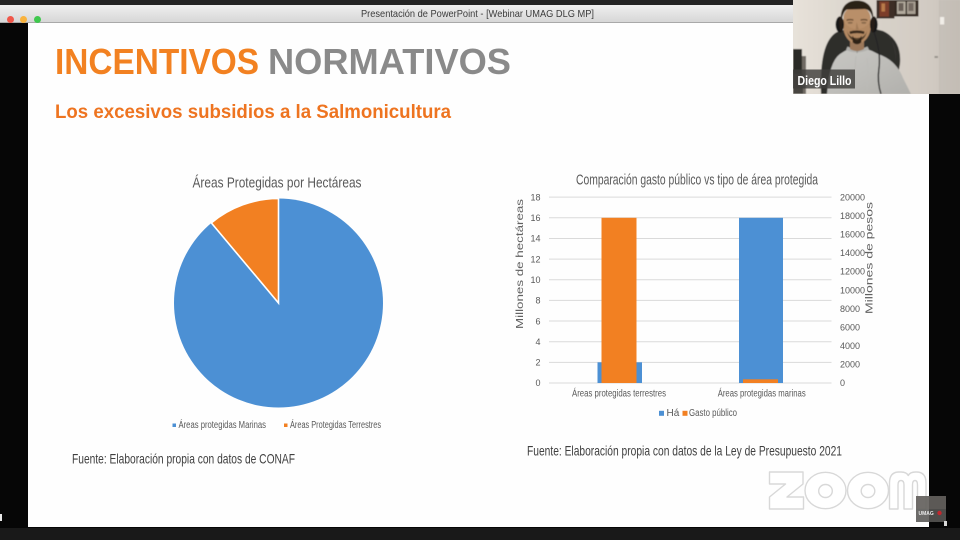 Image resolution: width=960 pixels, height=540 pixels. What do you see at coordinates (537, 342) in the screenshot?
I see `svg-text: 4` at bounding box center [537, 342].